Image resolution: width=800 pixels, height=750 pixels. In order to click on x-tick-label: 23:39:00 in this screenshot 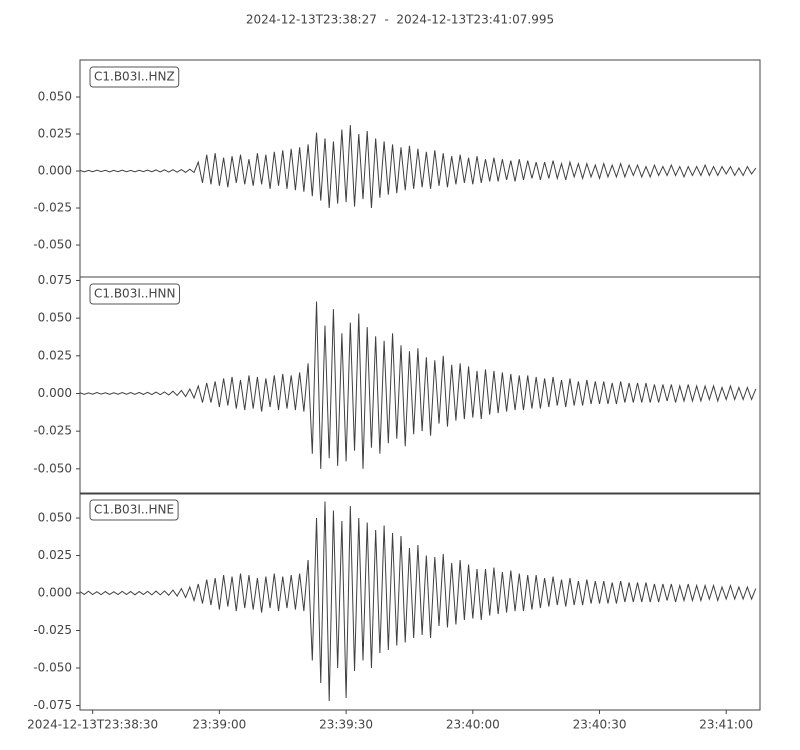, I will do `click(219, 725)`.